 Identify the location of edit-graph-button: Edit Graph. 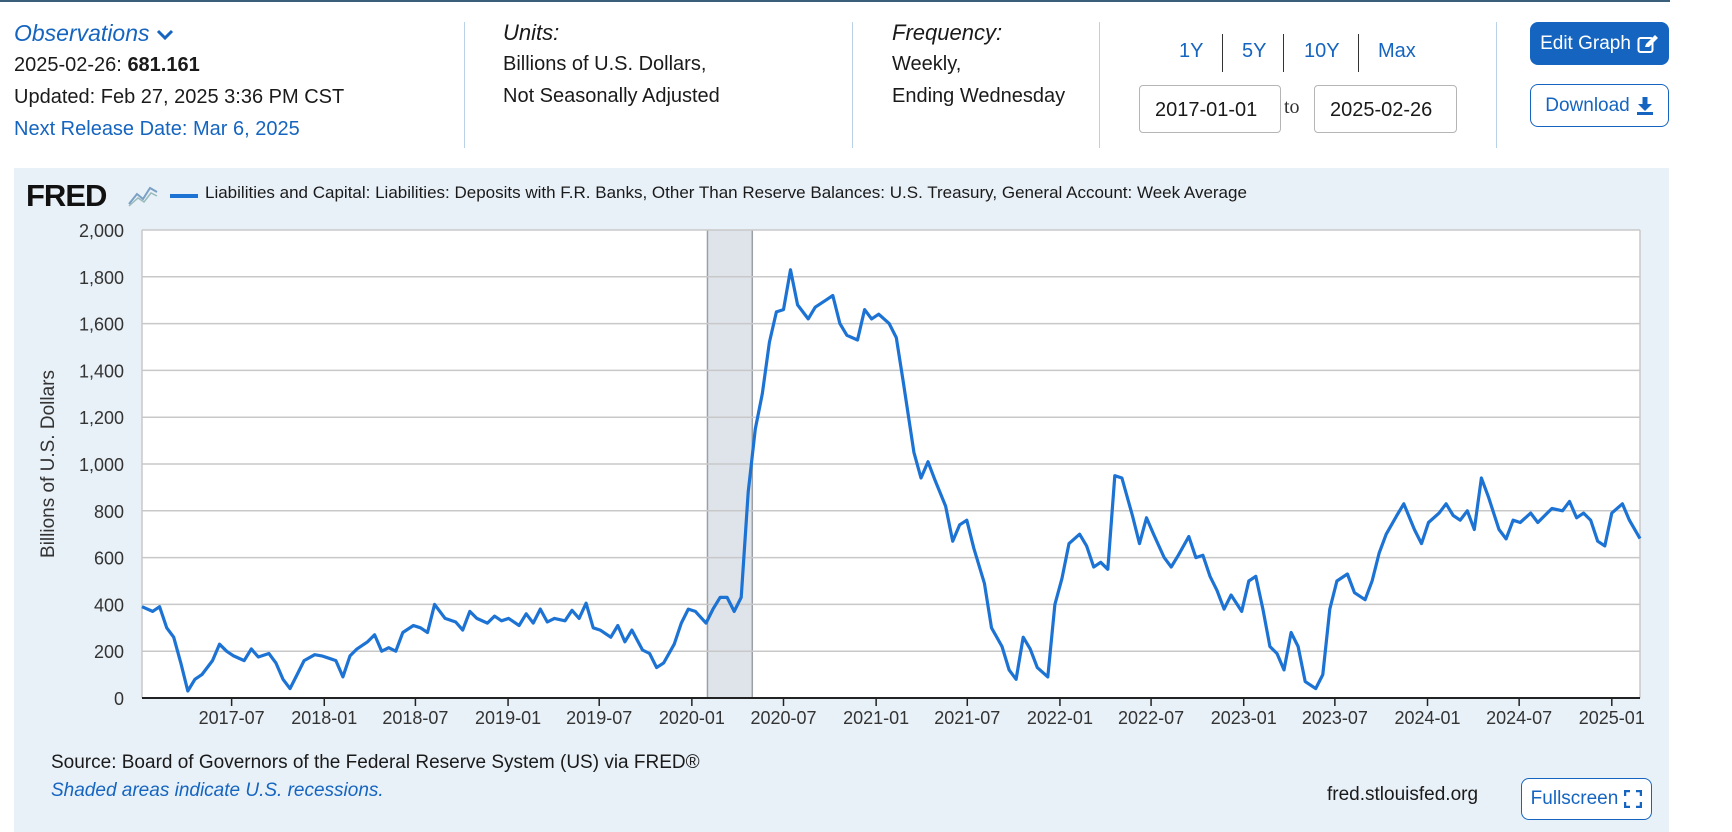
(1599, 43).